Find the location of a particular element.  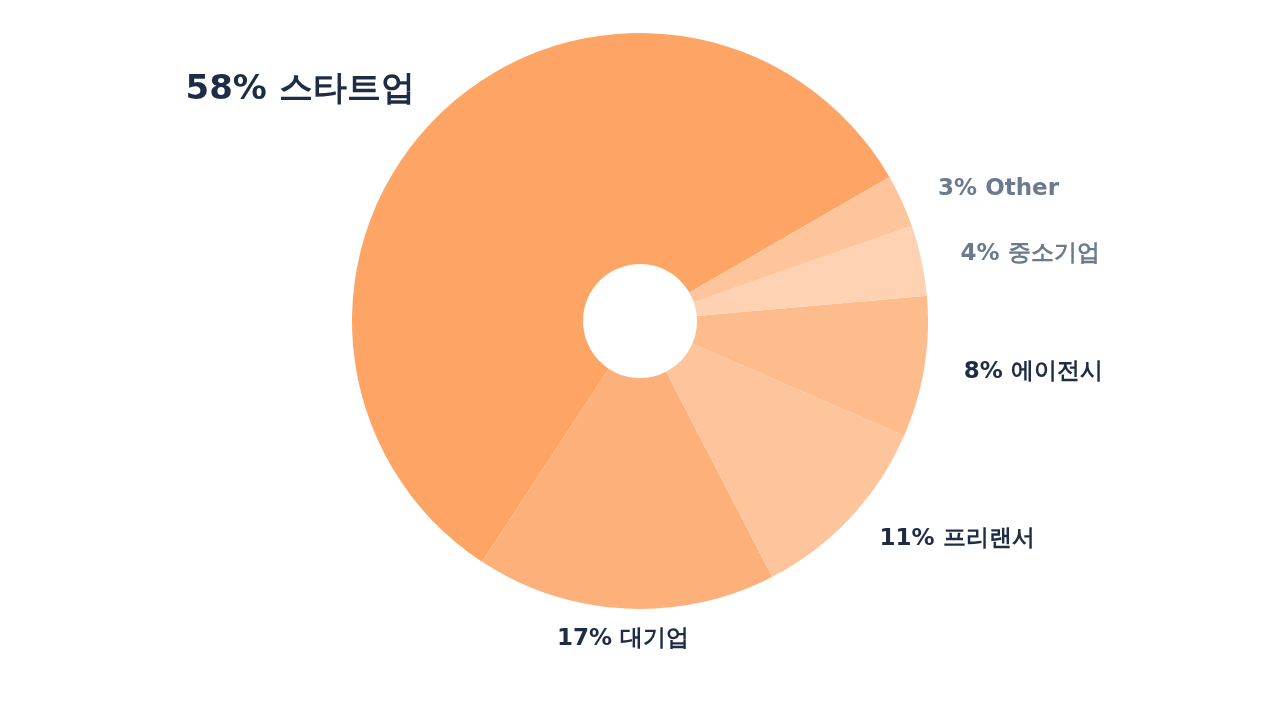

slice-label: 4% 중소기업 is located at coordinates (1030, 252).